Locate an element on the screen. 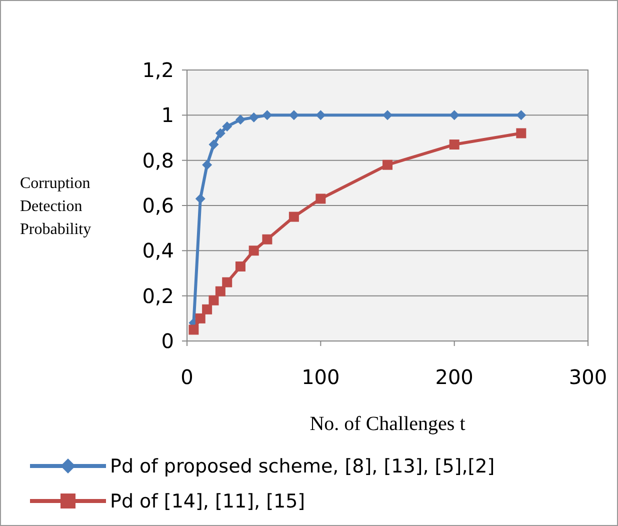 The image size is (618, 526). y-tick-label: 0,8 is located at coordinates (158, 160).